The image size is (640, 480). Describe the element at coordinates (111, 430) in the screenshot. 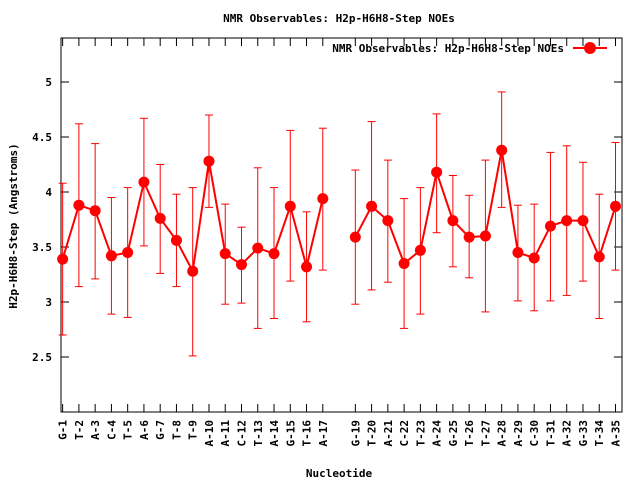

I see `x-tick-label: C-4` at that location.